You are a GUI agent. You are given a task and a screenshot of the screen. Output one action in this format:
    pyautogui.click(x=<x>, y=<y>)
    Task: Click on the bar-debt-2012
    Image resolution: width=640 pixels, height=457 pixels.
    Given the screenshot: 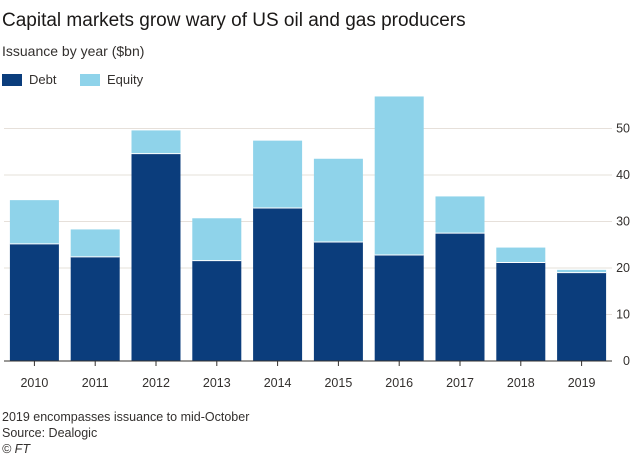 What is the action you would take?
    pyautogui.click(x=156, y=257)
    